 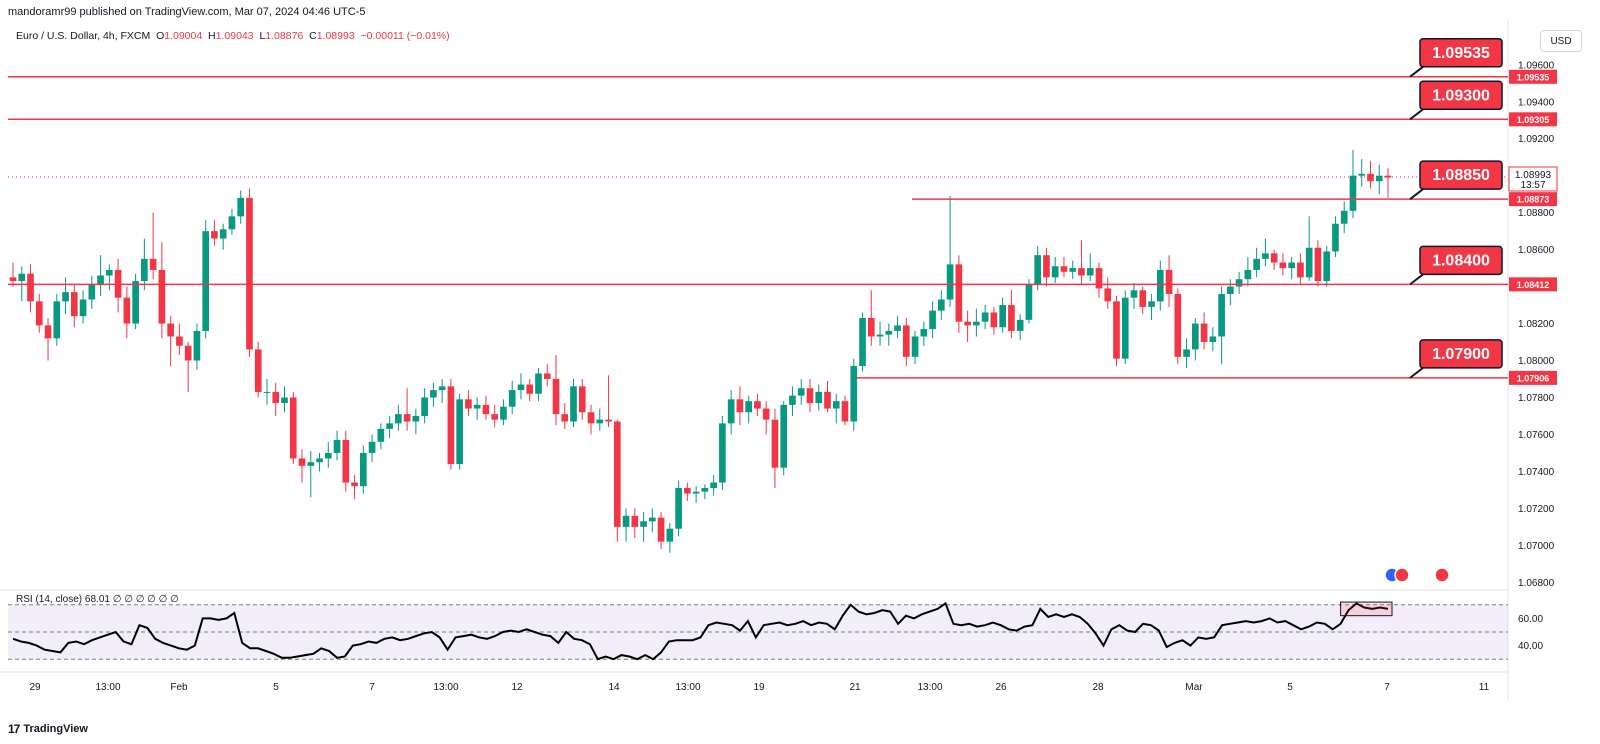 I want to click on level-callout-label: 1.09300, so click(x=1461, y=95).